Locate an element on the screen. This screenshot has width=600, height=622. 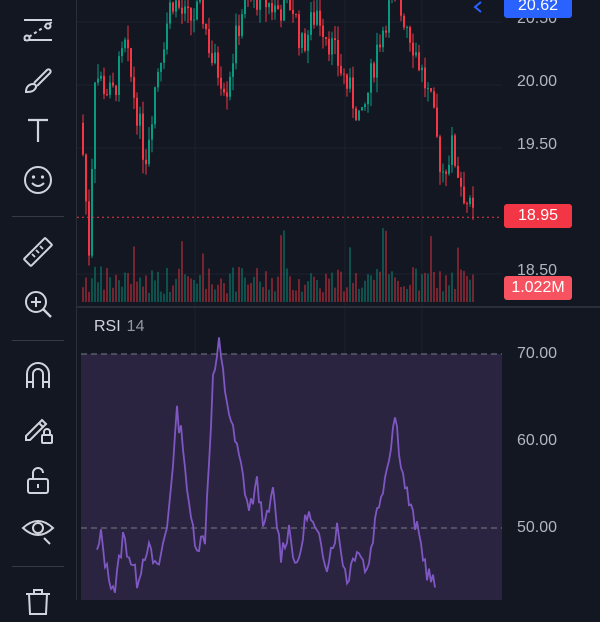
remove-drawings-tool is located at coordinates (38, 600).